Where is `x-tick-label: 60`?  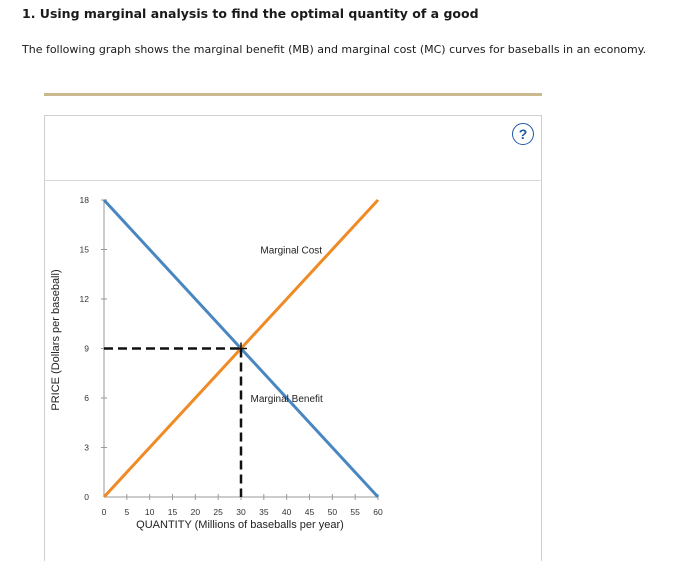
x-tick-label: 60 is located at coordinates (378, 512).